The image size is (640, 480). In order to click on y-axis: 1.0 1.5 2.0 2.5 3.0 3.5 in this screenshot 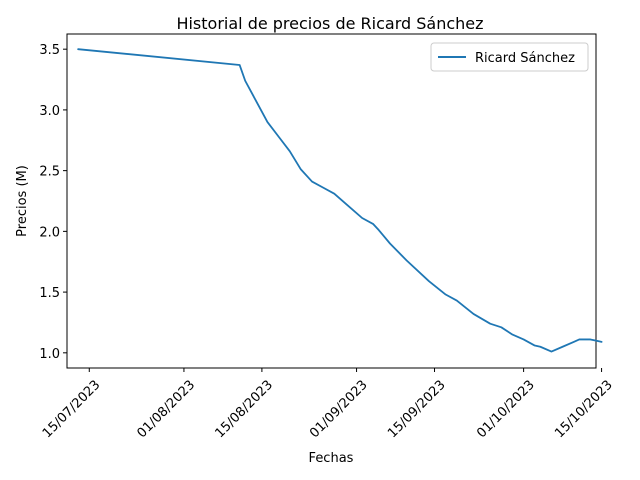, I will do `click(53, 202)`.